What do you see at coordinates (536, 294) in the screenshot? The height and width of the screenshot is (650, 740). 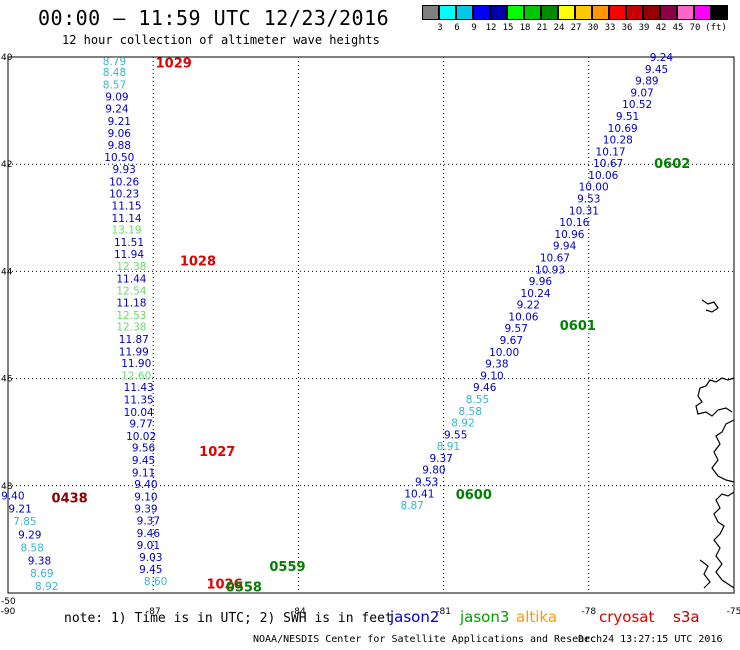 I see `swh-value-label: 10.24` at bounding box center [536, 294].